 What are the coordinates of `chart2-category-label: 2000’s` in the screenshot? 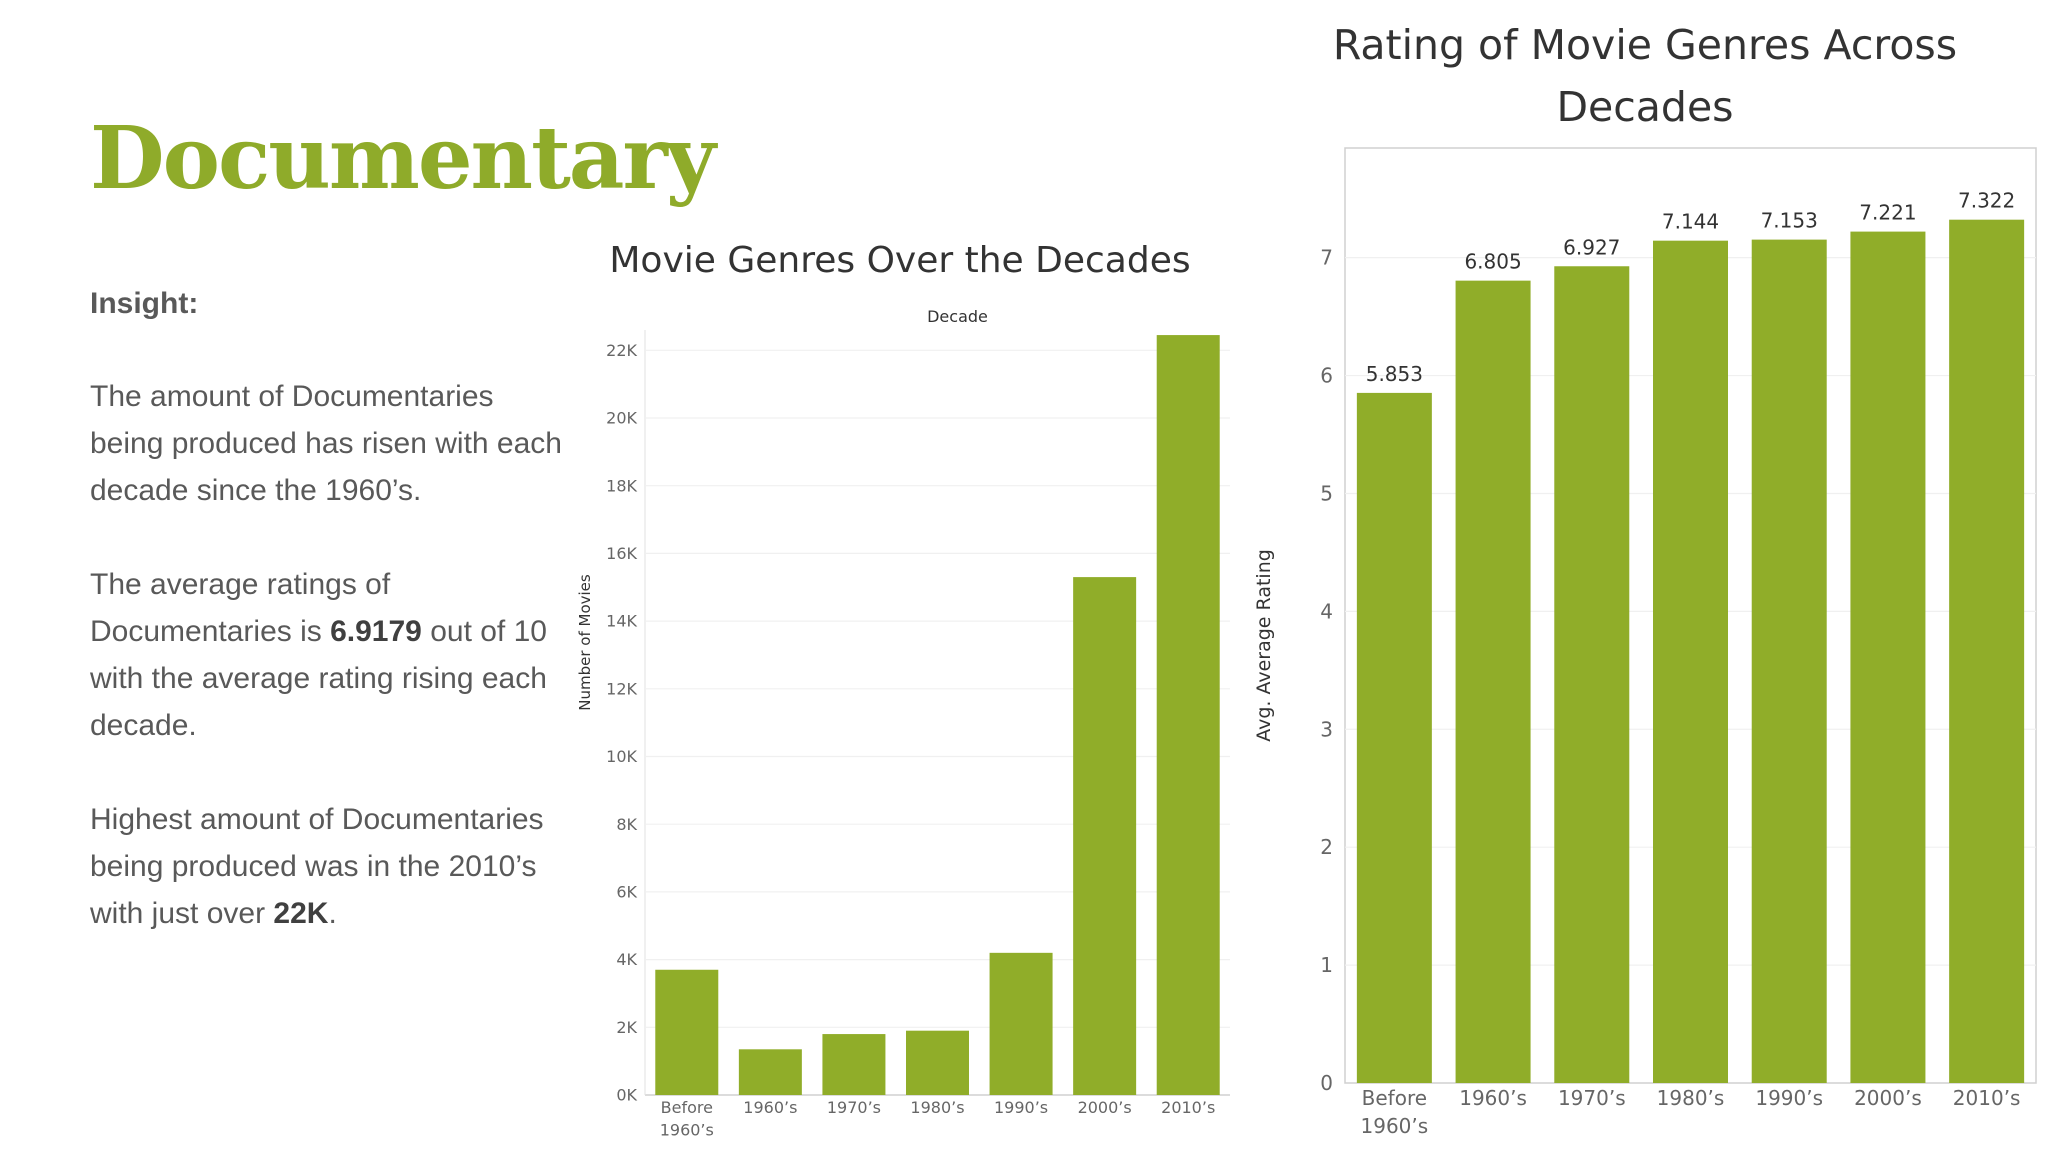 It's located at (1888, 1098).